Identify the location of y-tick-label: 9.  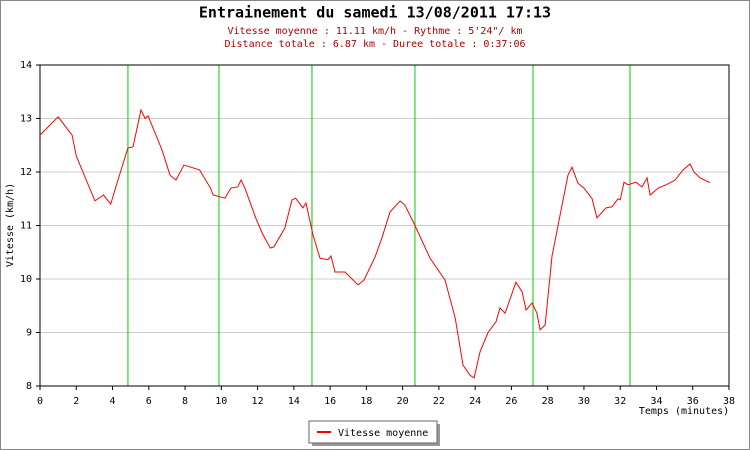
(29, 333).